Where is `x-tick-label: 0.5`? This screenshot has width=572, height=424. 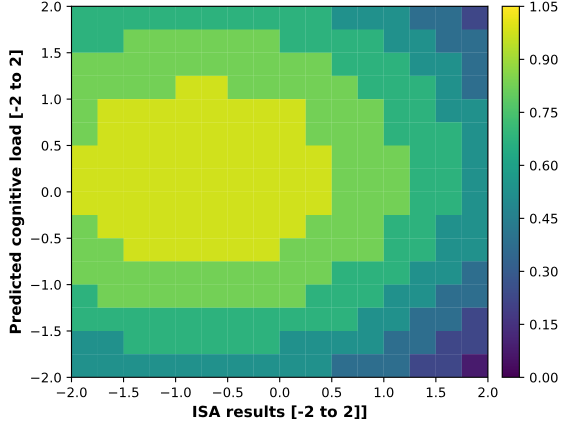 x-tick-label: 0.5 is located at coordinates (332, 392).